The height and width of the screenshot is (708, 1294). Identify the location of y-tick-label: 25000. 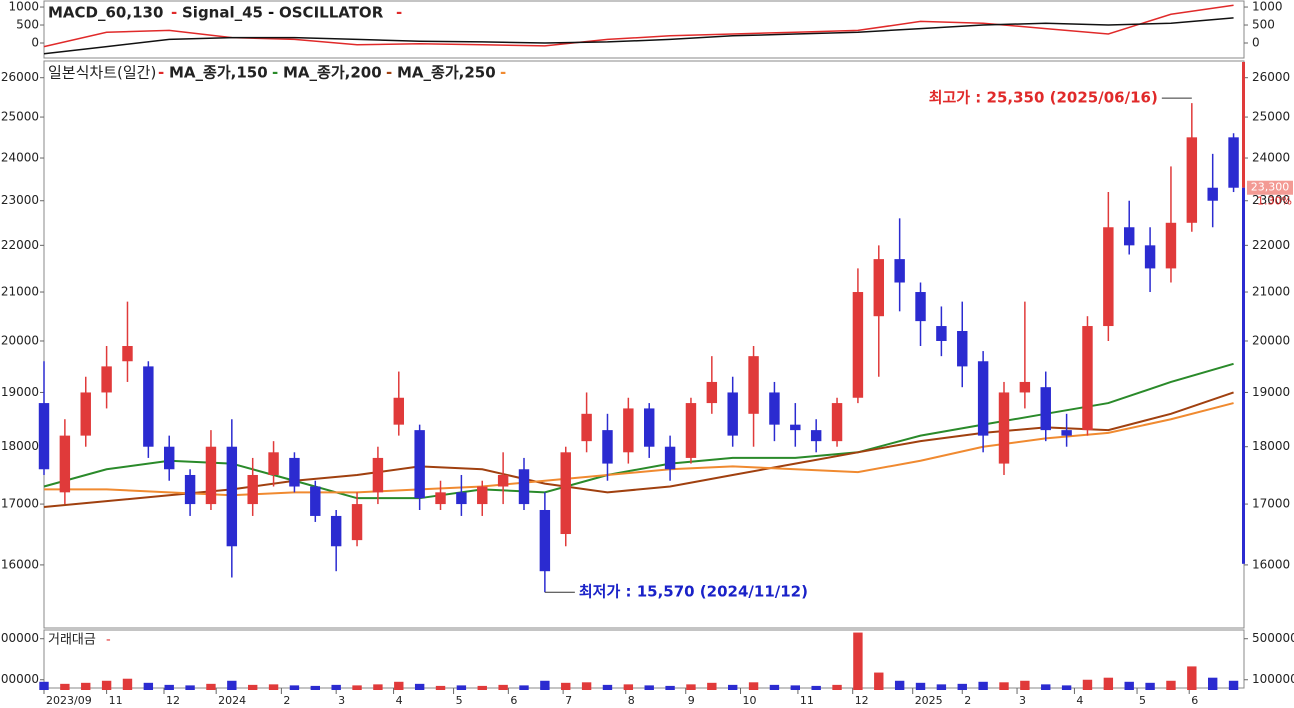
(20, 117).